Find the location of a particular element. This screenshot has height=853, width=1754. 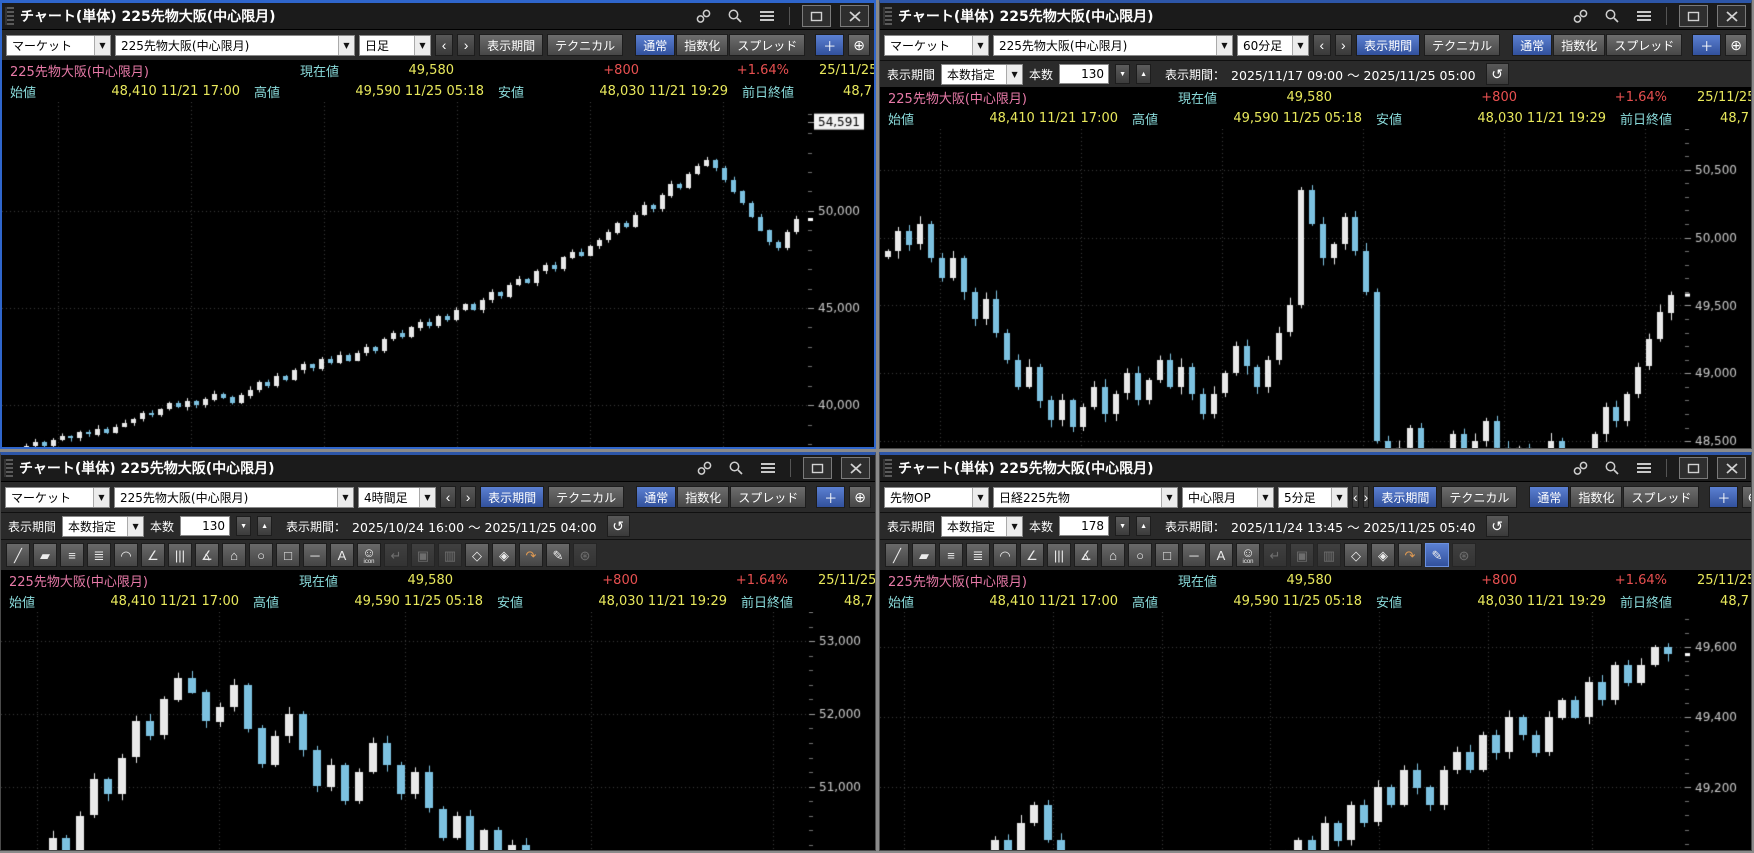

ellipse-icon: ○ is located at coordinates (1140, 555).